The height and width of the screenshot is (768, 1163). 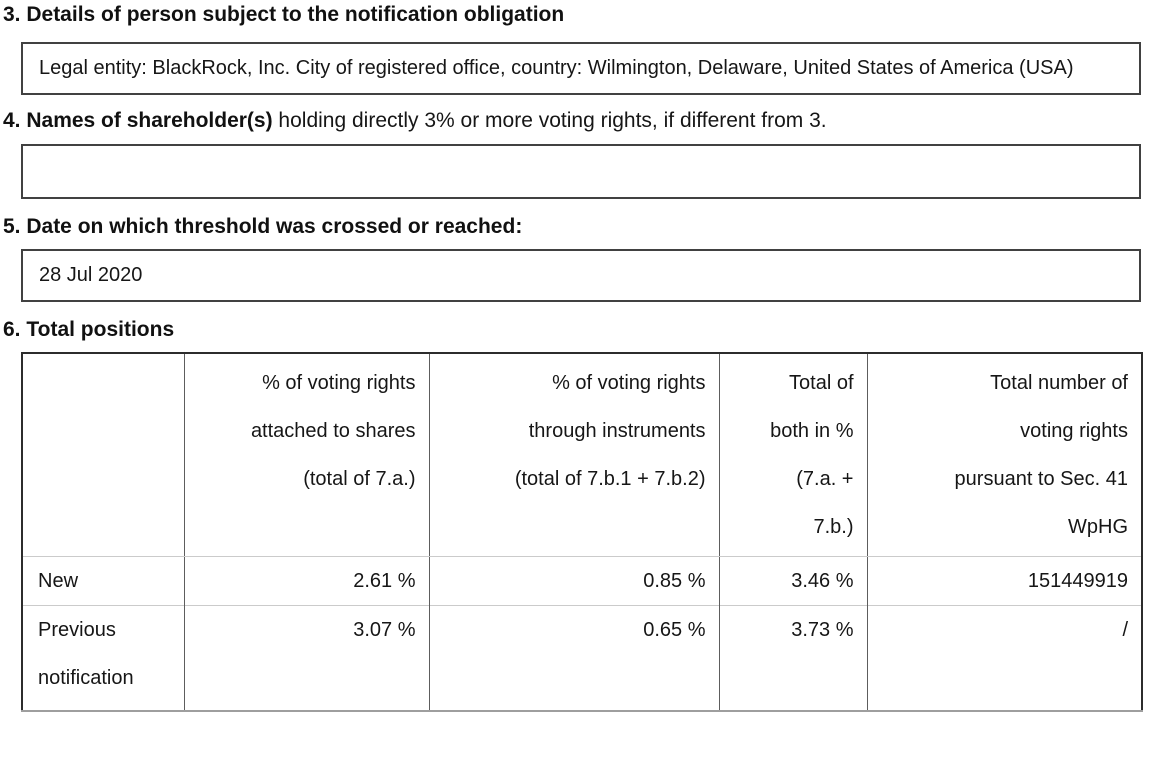 I want to click on previous-voting-rights-shares: 3.07 %, so click(x=306, y=658).